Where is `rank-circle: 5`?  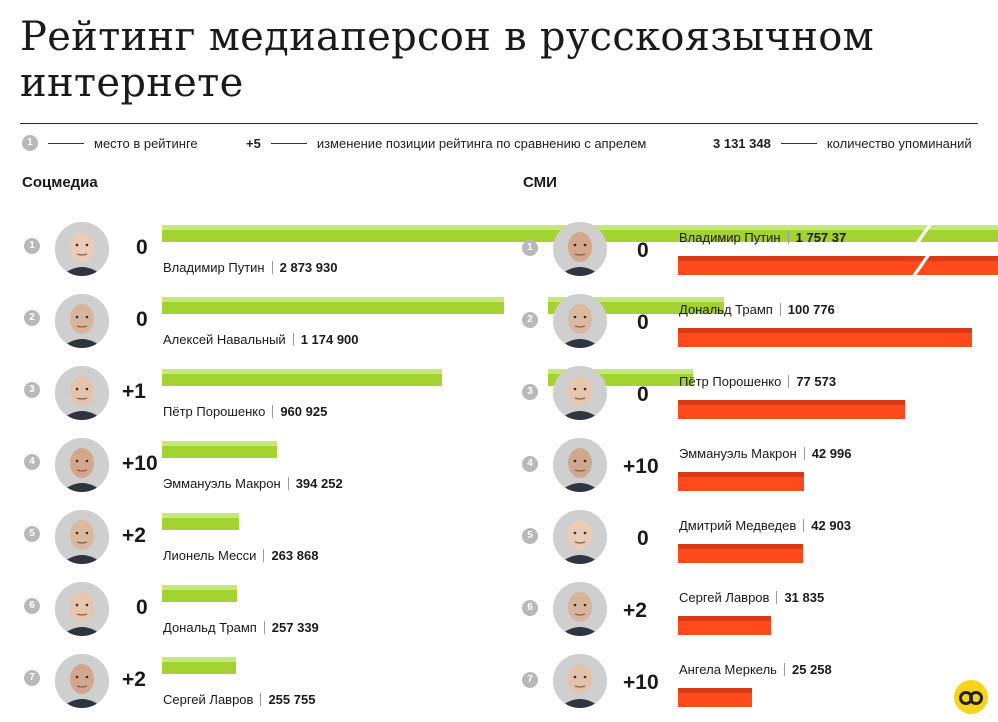 rank-circle: 5 is located at coordinates (530, 536).